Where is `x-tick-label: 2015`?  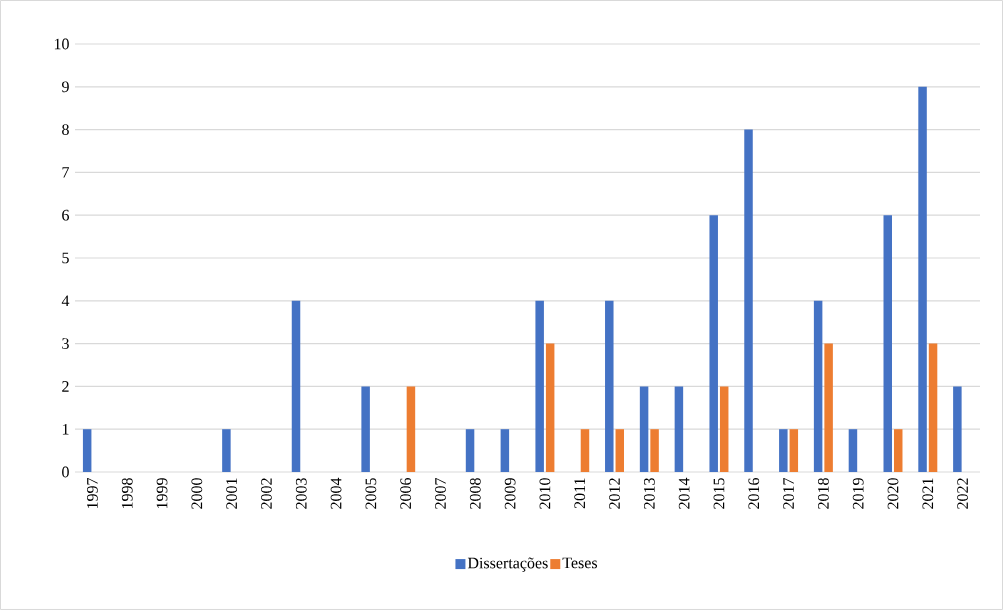 x-tick-label: 2015 is located at coordinates (719, 493).